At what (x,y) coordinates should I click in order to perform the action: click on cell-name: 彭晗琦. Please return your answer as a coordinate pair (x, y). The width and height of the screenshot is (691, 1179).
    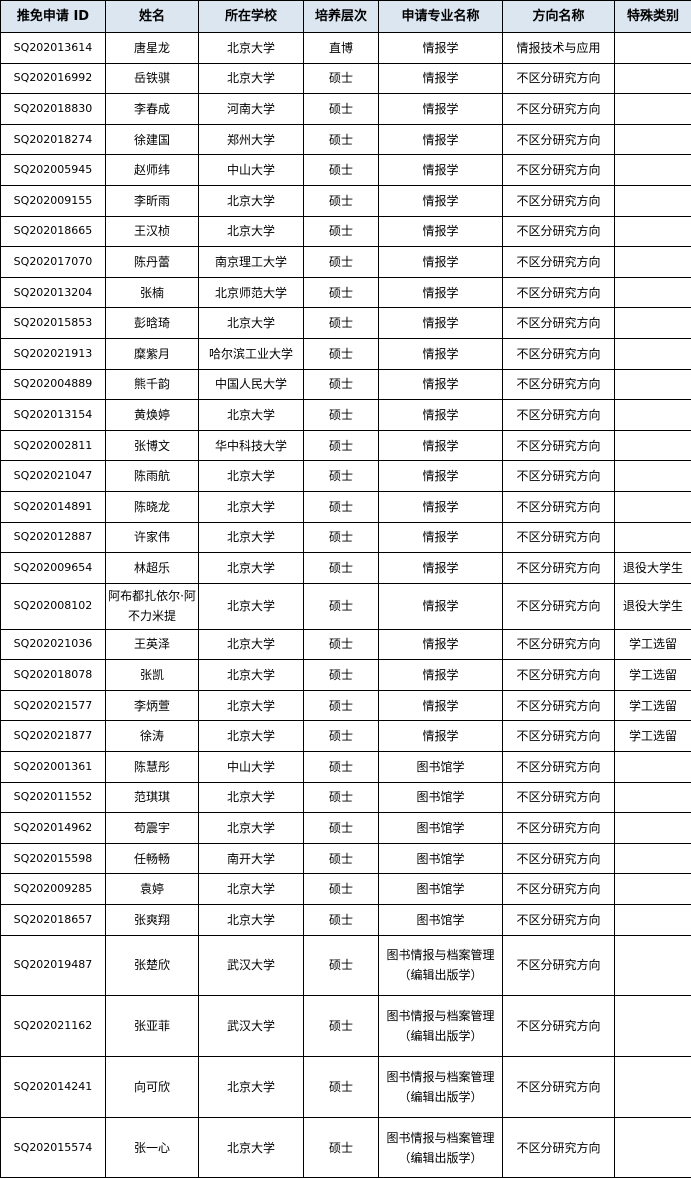
    Looking at the image, I should click on (152, 323).